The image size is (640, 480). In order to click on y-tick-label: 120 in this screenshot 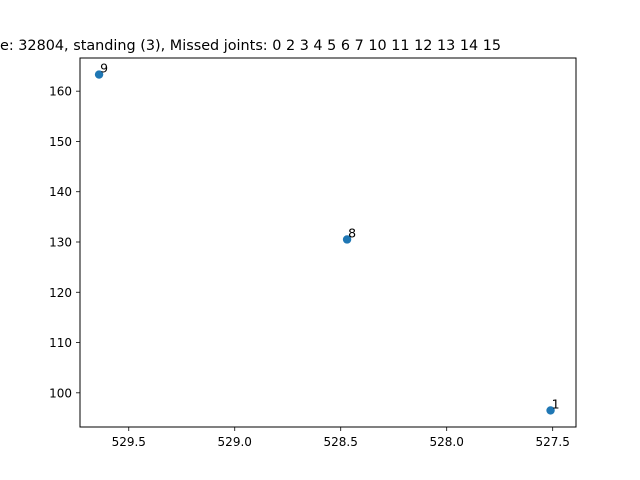, I will do `click(60, 293)`.